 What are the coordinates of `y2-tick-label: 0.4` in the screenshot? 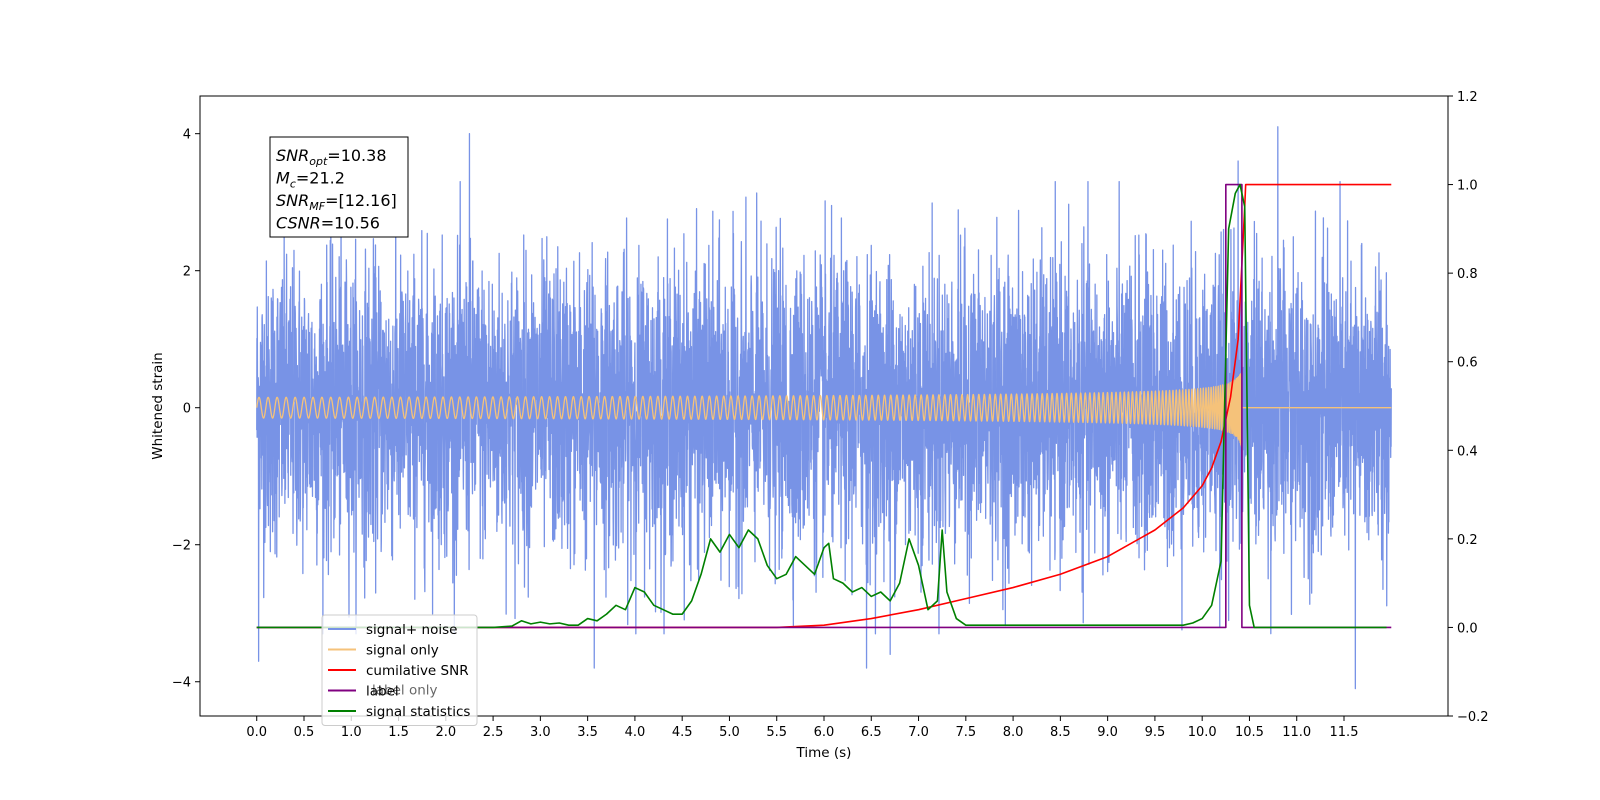 It's located at (1467, 451).